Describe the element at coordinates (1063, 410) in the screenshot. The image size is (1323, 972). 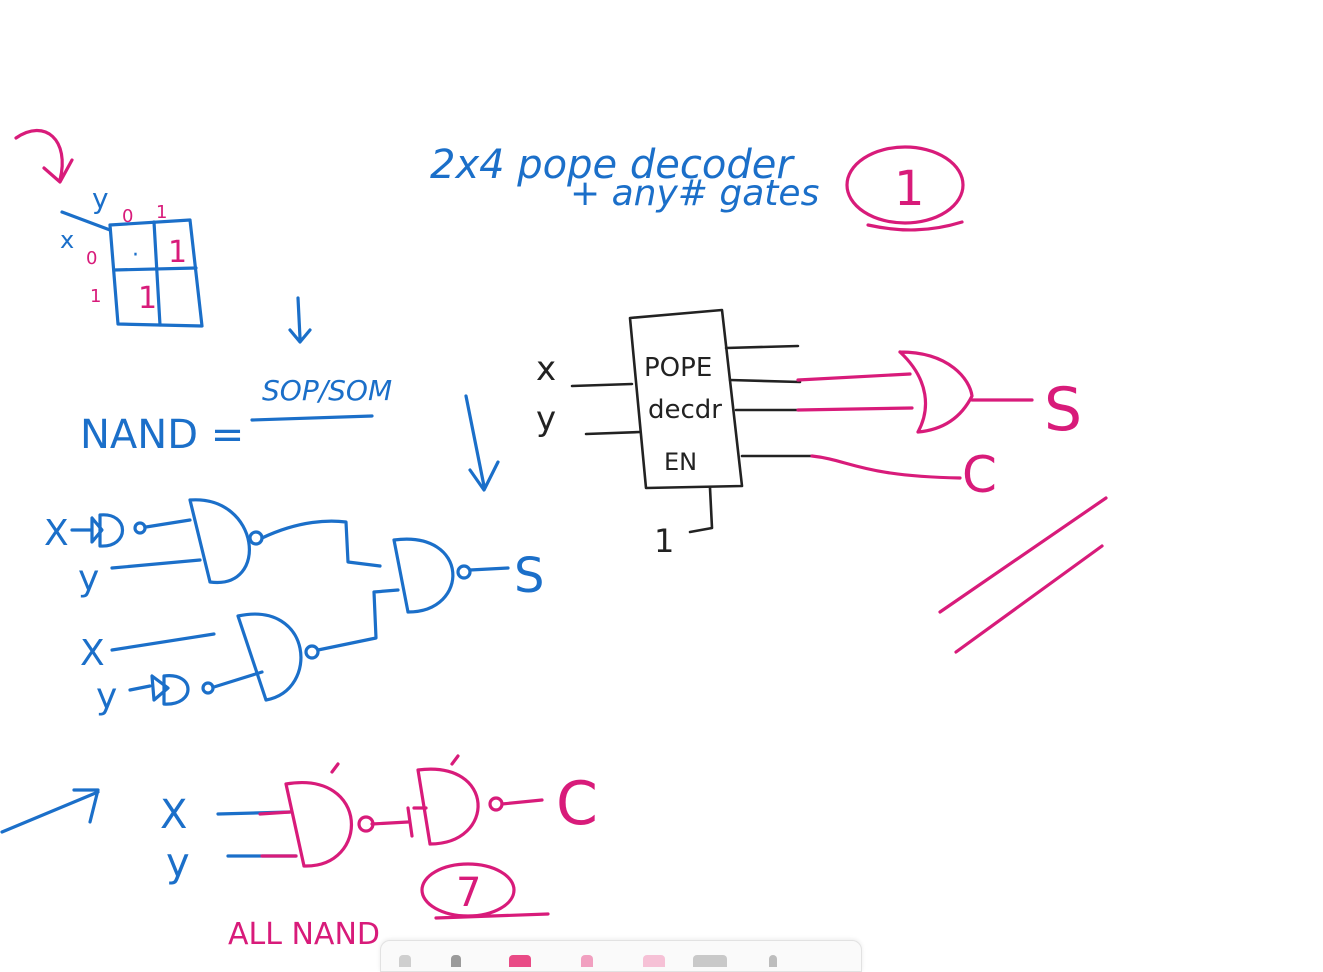
I see `decoder-output-s: S` at that location.